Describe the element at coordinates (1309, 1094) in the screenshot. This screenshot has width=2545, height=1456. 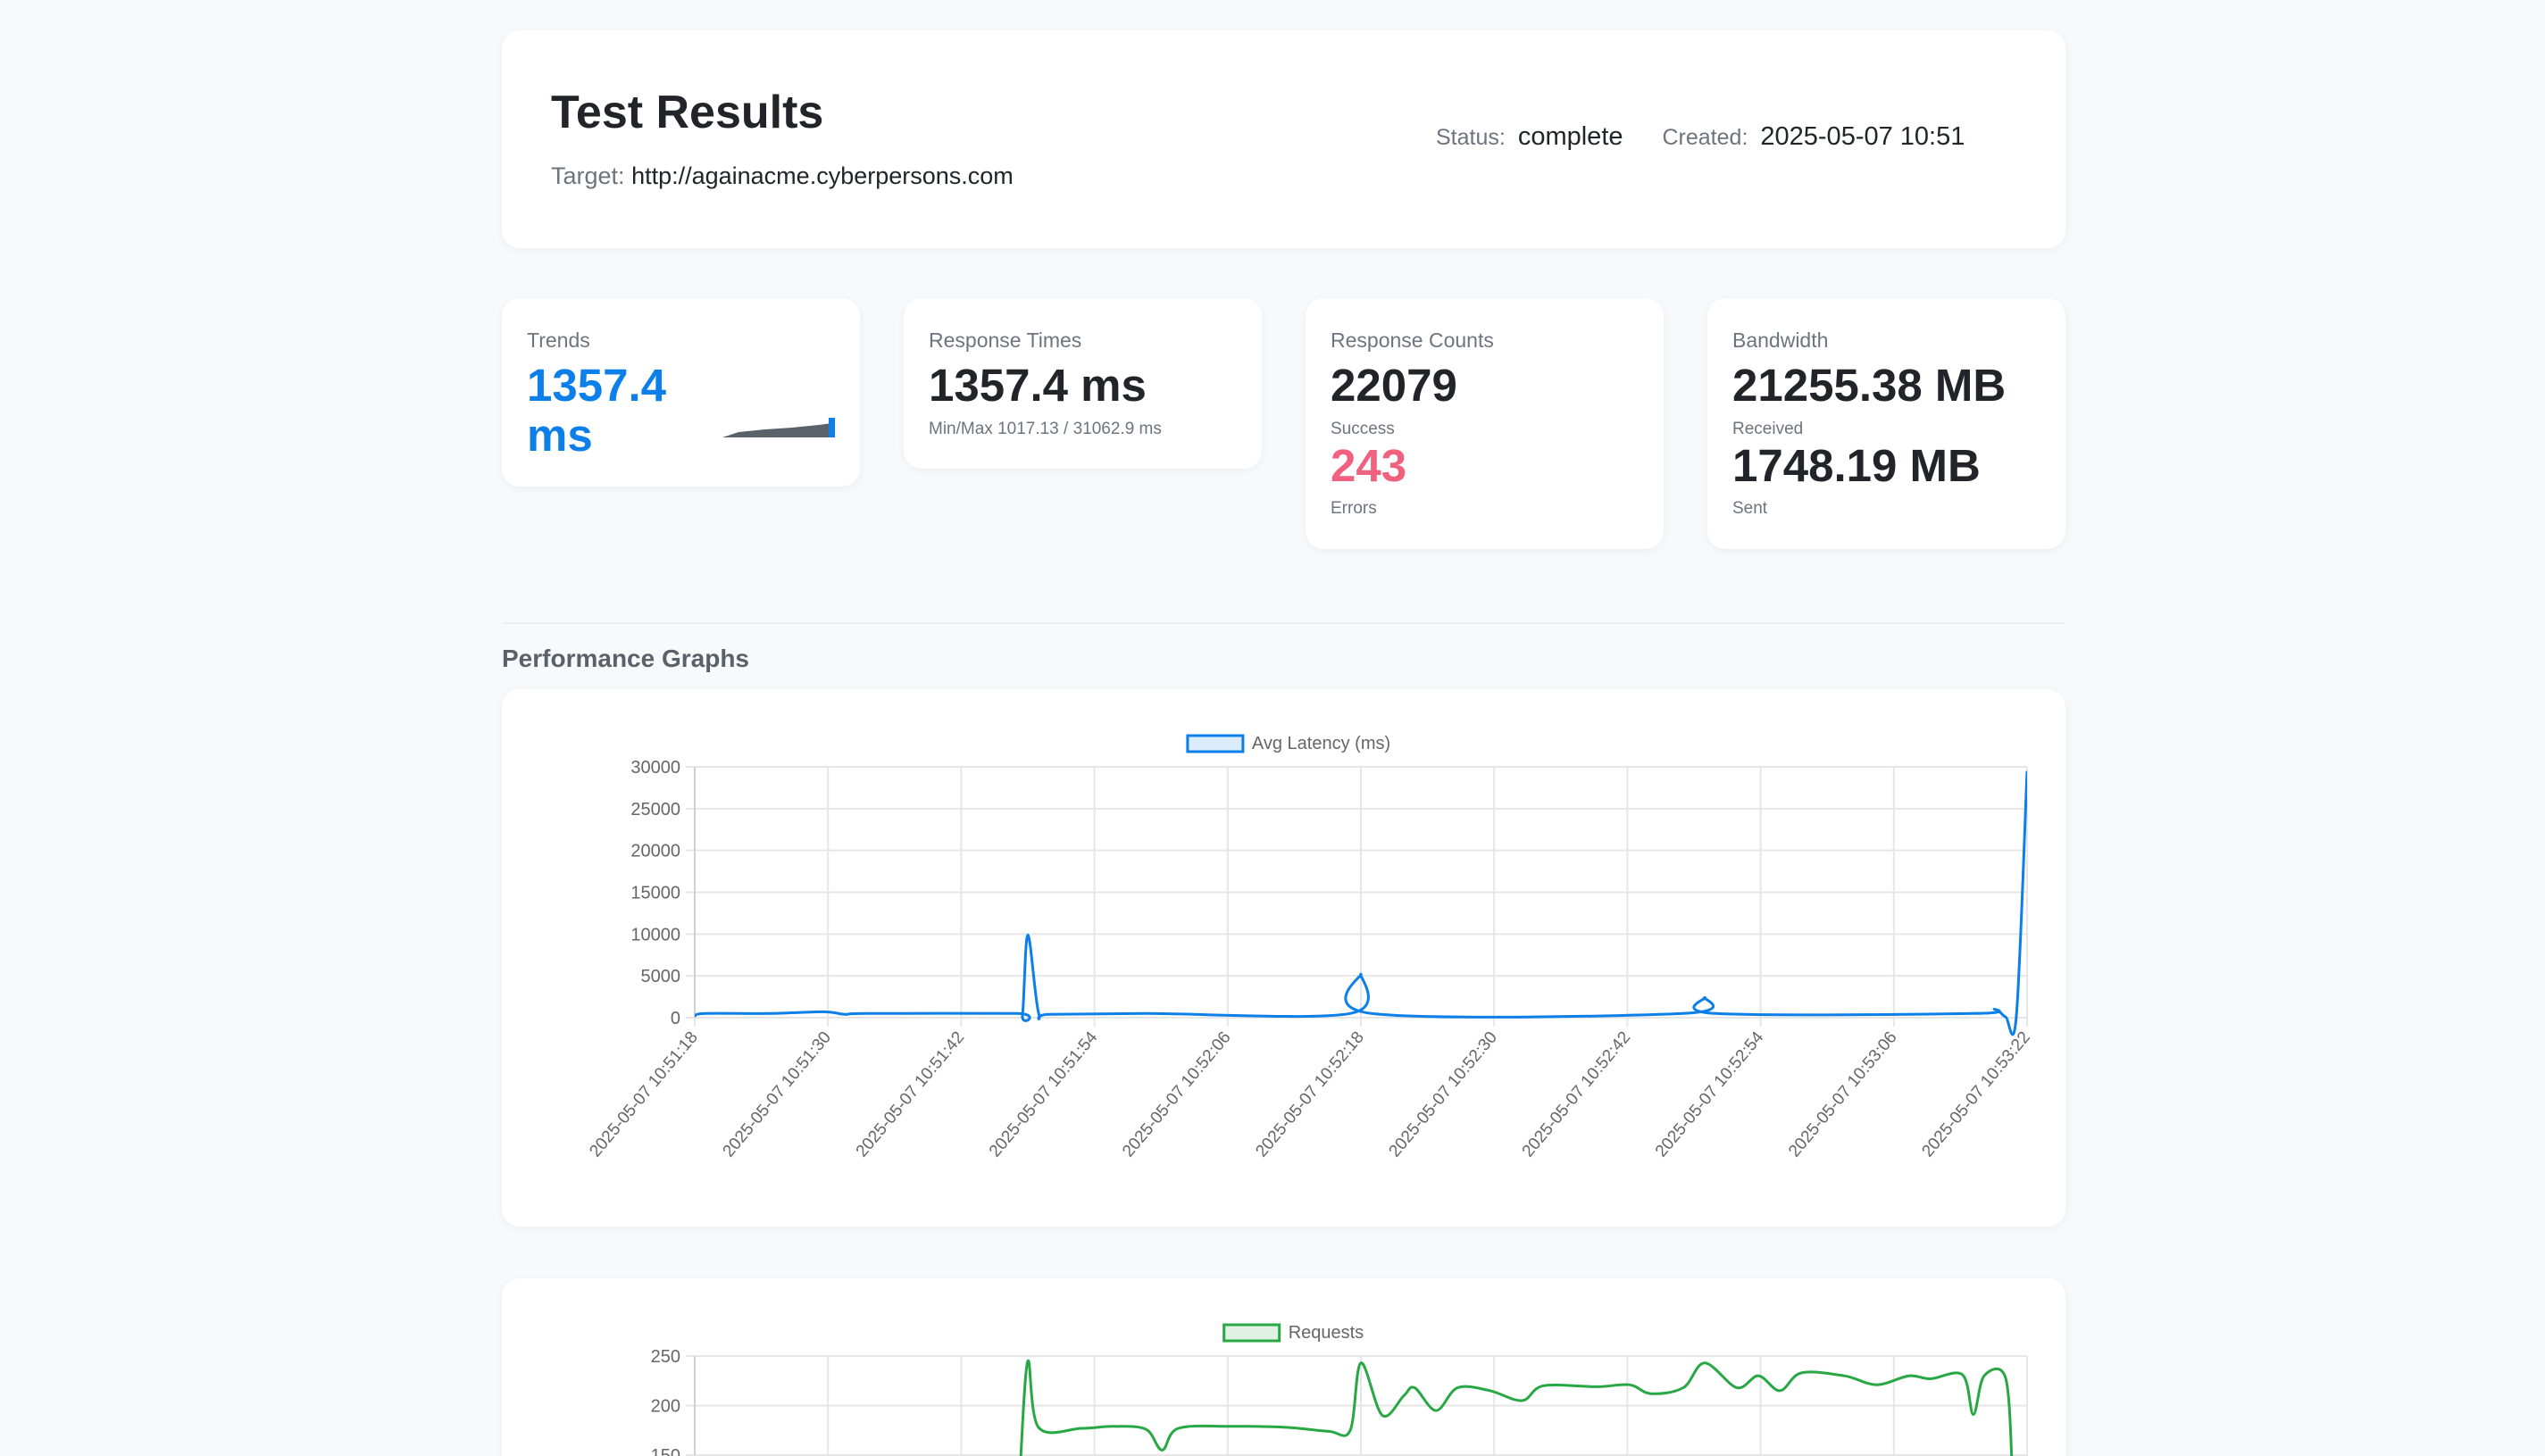
I see `latency-x-tick-label: 2025-05-07 10:52:18` at that location.